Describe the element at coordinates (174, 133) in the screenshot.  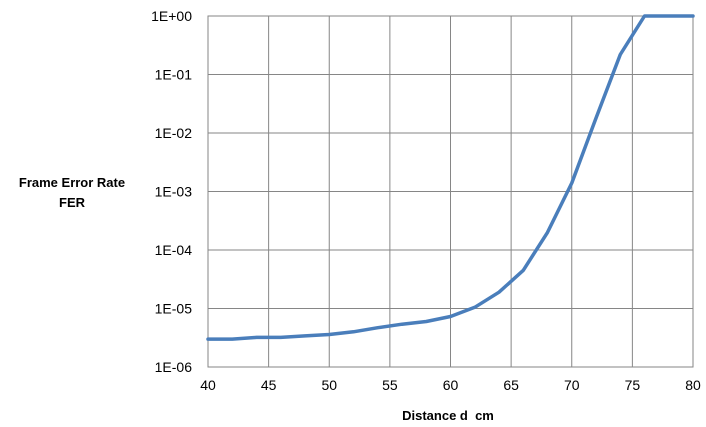
I see `y-tick-label: 1E-02` at that location.